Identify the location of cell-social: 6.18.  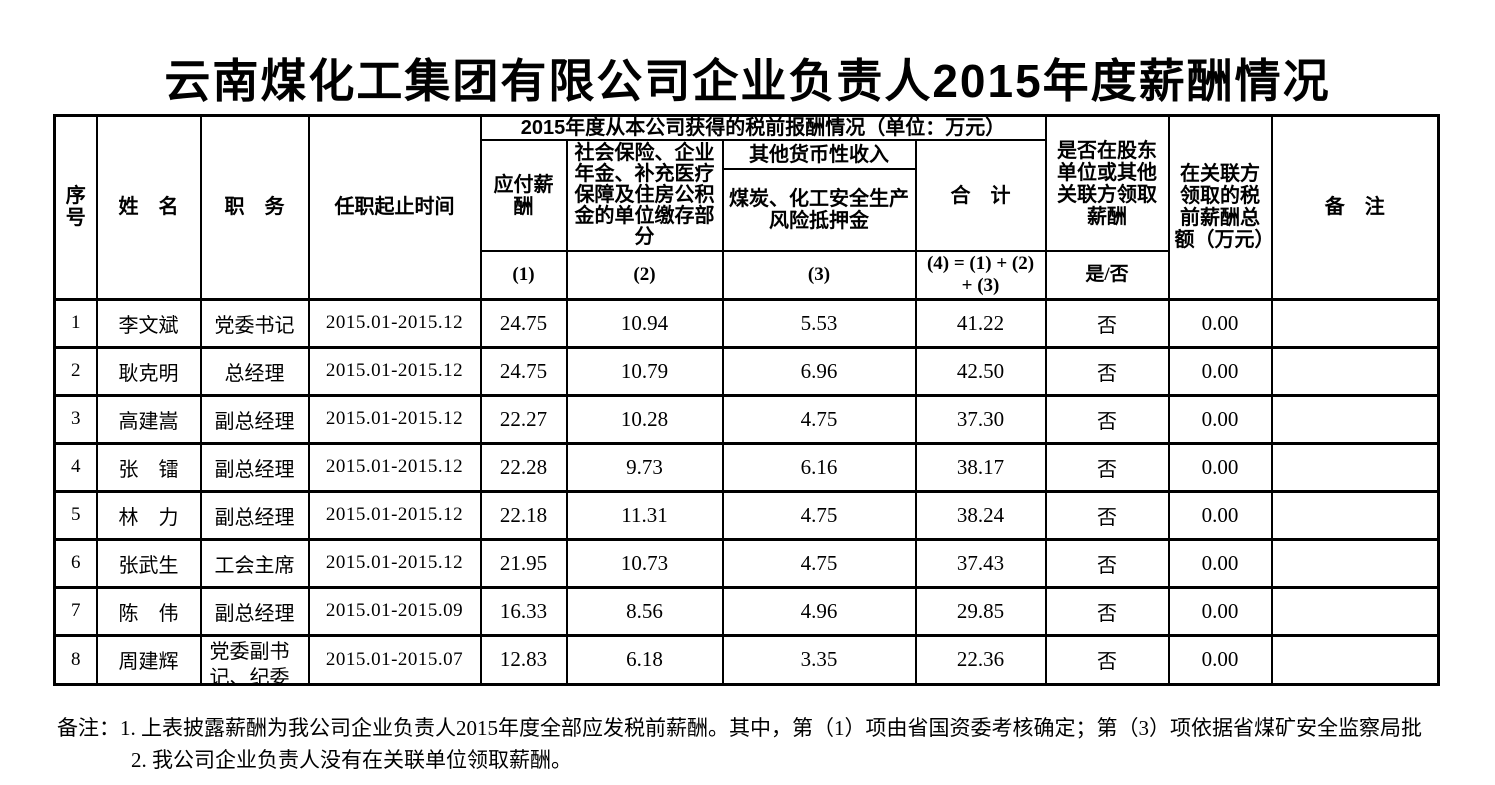
(644, 659).